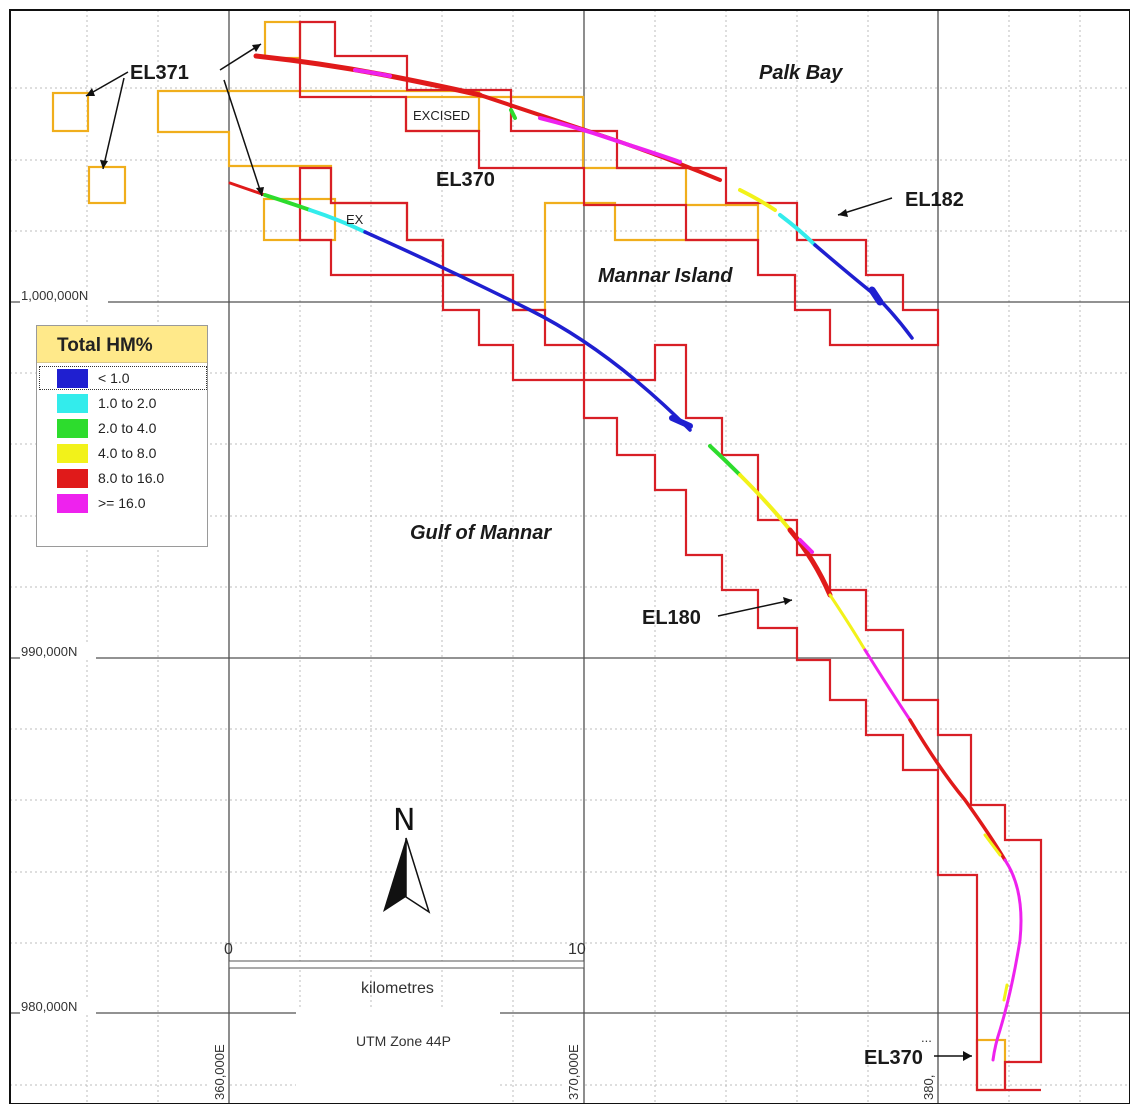 This screenshot has width=1130, height=1104. Describe the element at coordinates (806, 546) in the screenshot. I see `trace-south-magenta` at that location.